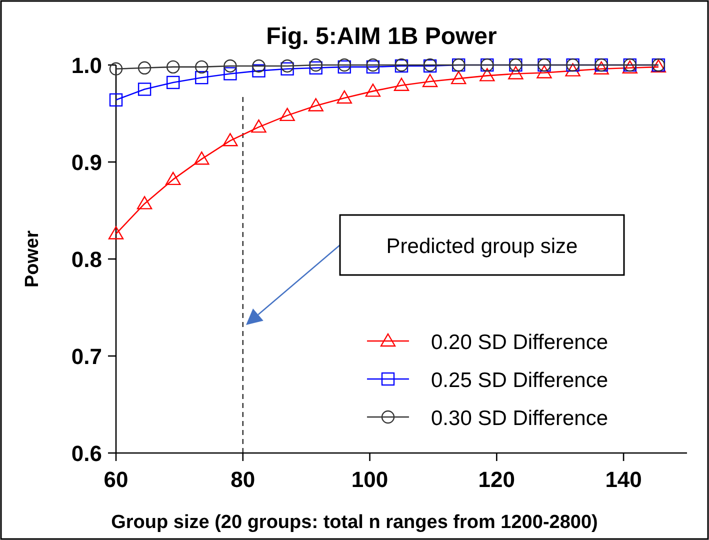 This screenshot has width=709, height=540. What do you see at coordinates (519, 342) in the screenshot?
I see `legend-label: 0.20 SD Difference` at bounding box center [519, 342].